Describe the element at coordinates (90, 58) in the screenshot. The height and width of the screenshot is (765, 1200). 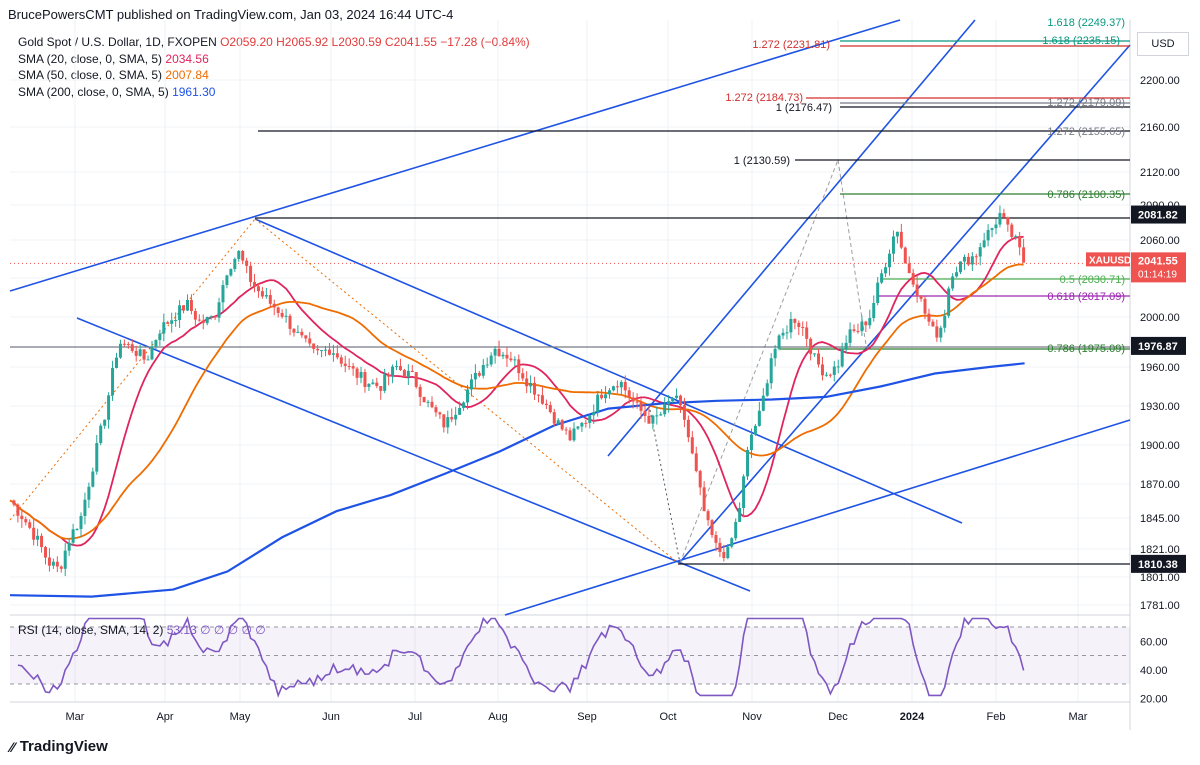
I see `sma20-label: SMA (20, close, 0, SMA, 5)` at that location.